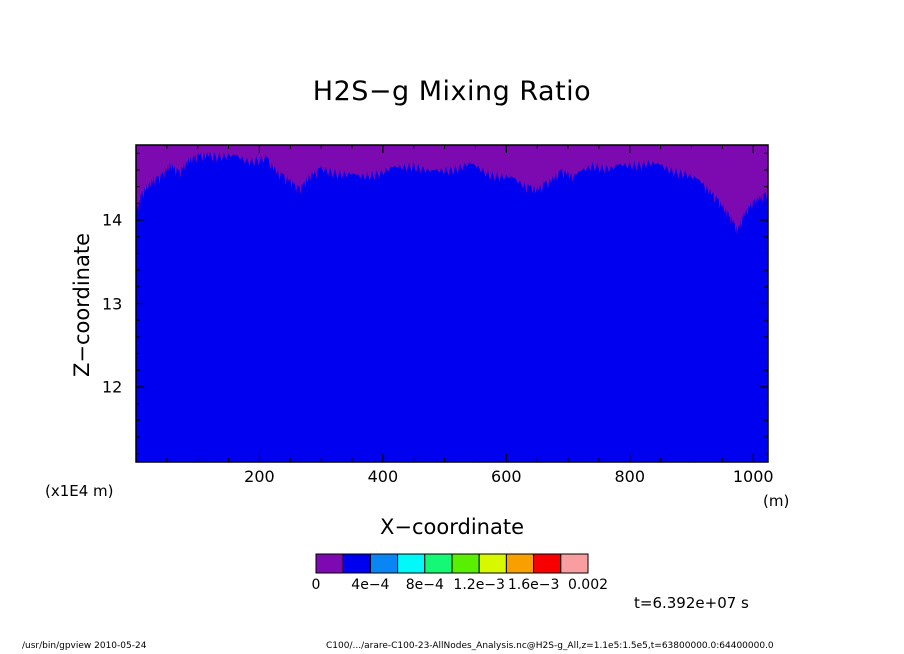 This screenshot has height=654, width=904. What do you see at coordinates (316, 585) in the screenshot?
I see `colorbar-label: 0` at bounding box center [316, 585].